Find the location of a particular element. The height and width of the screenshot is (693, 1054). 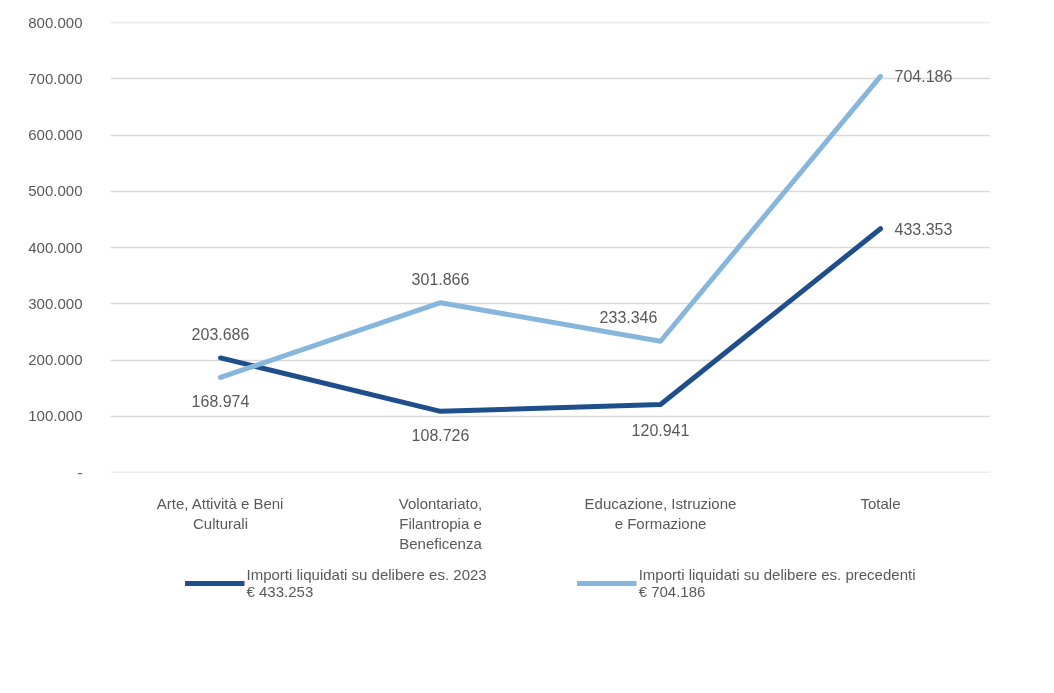

data-label: 120.941 is located at coordinates (660, 431).